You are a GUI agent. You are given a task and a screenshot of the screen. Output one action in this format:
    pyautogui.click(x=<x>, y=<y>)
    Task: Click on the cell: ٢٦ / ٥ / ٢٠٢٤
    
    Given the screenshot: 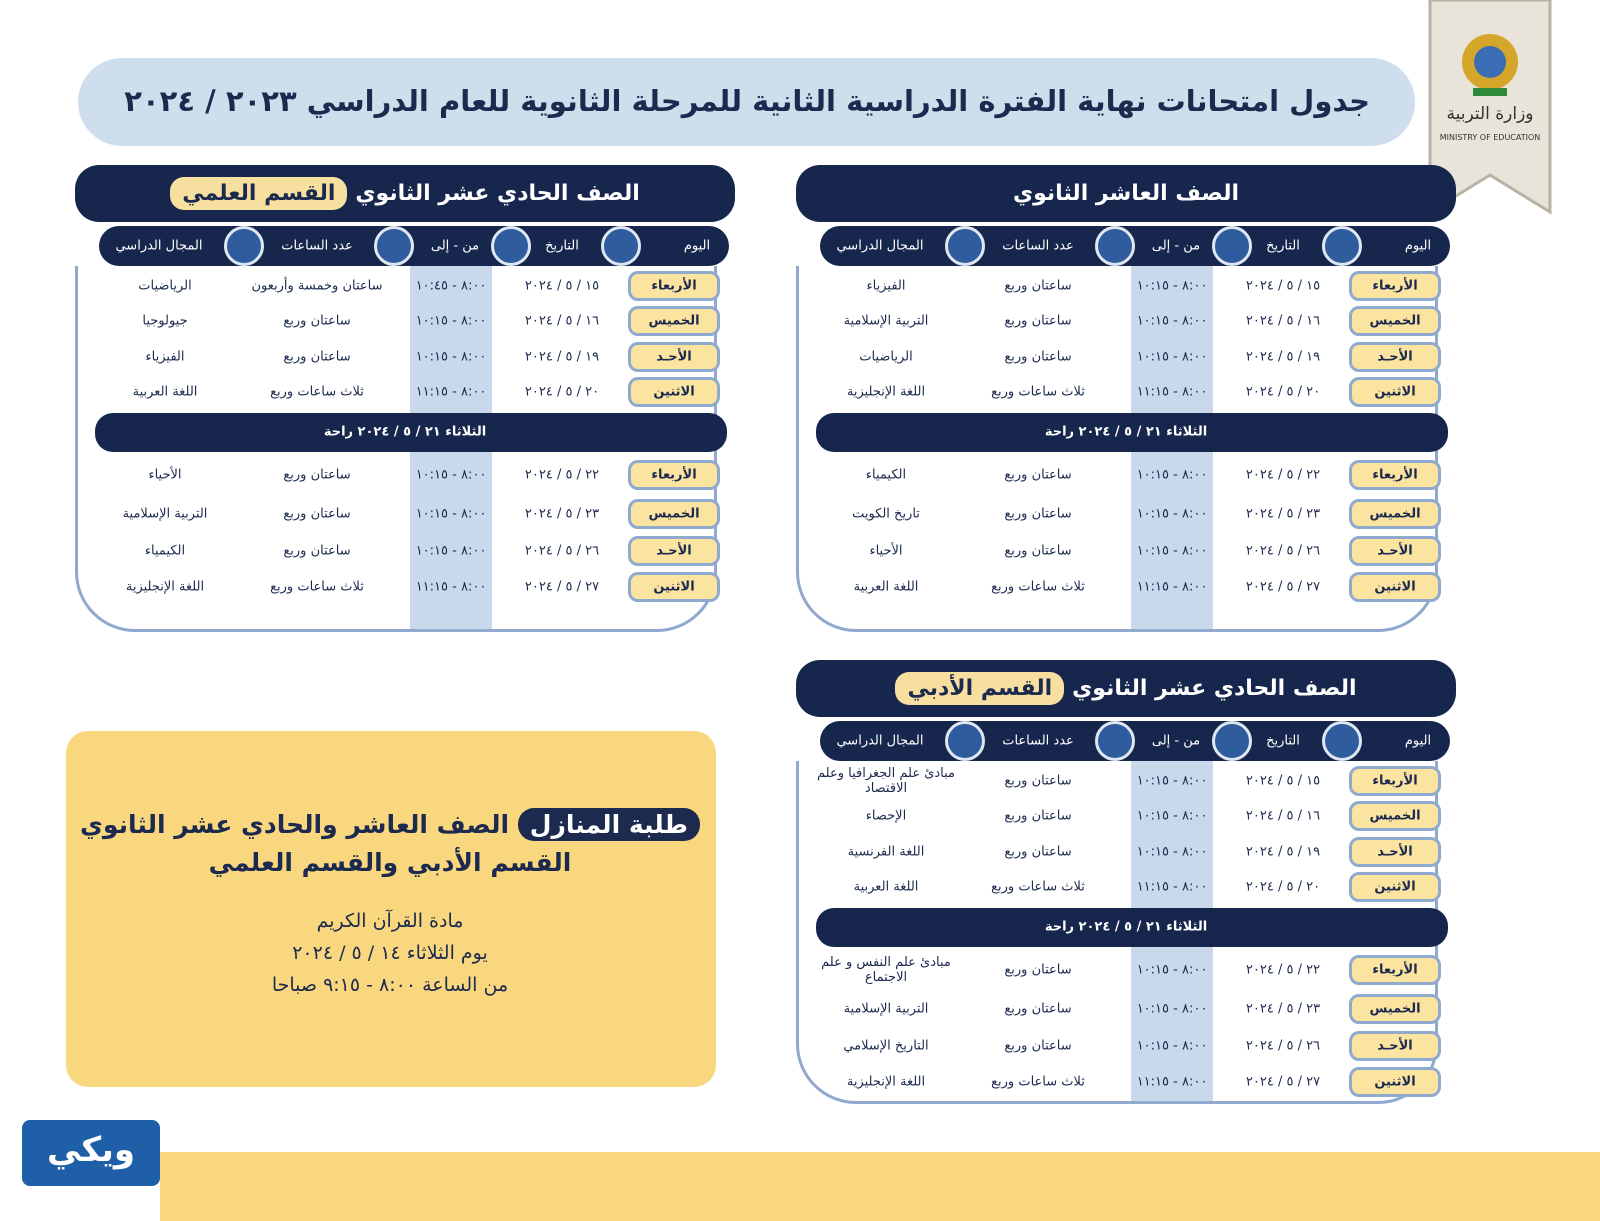 What is the action you would take?
    pyautogui.click(x=1283, y=551)
    